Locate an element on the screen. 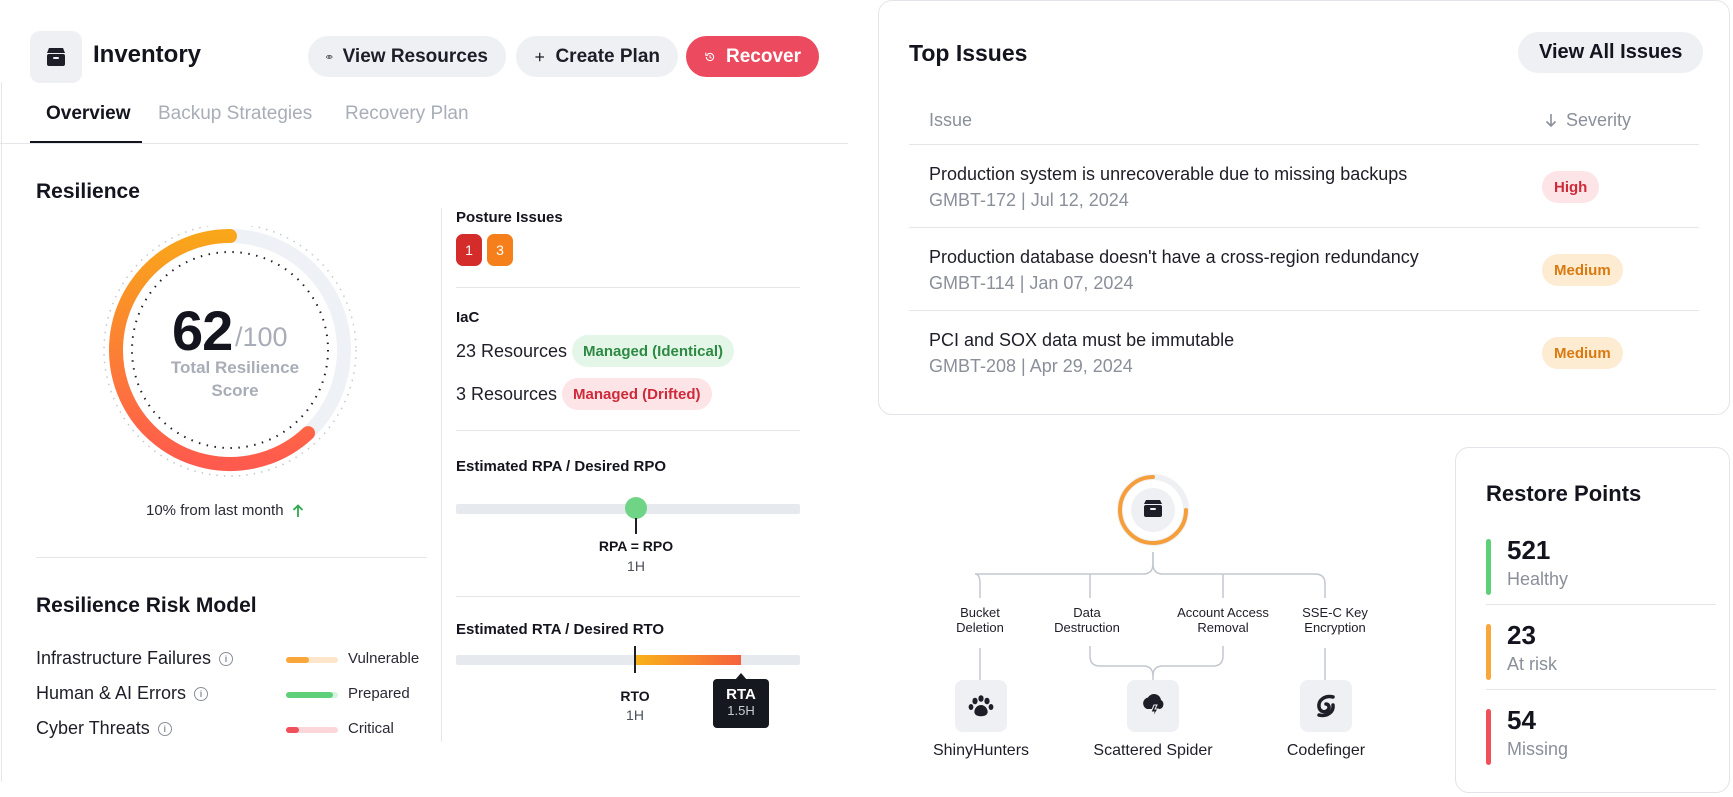 This screenshot has height=797, width=1733. resilience-trend: 10% from last month is located at coordinates (225, 510).